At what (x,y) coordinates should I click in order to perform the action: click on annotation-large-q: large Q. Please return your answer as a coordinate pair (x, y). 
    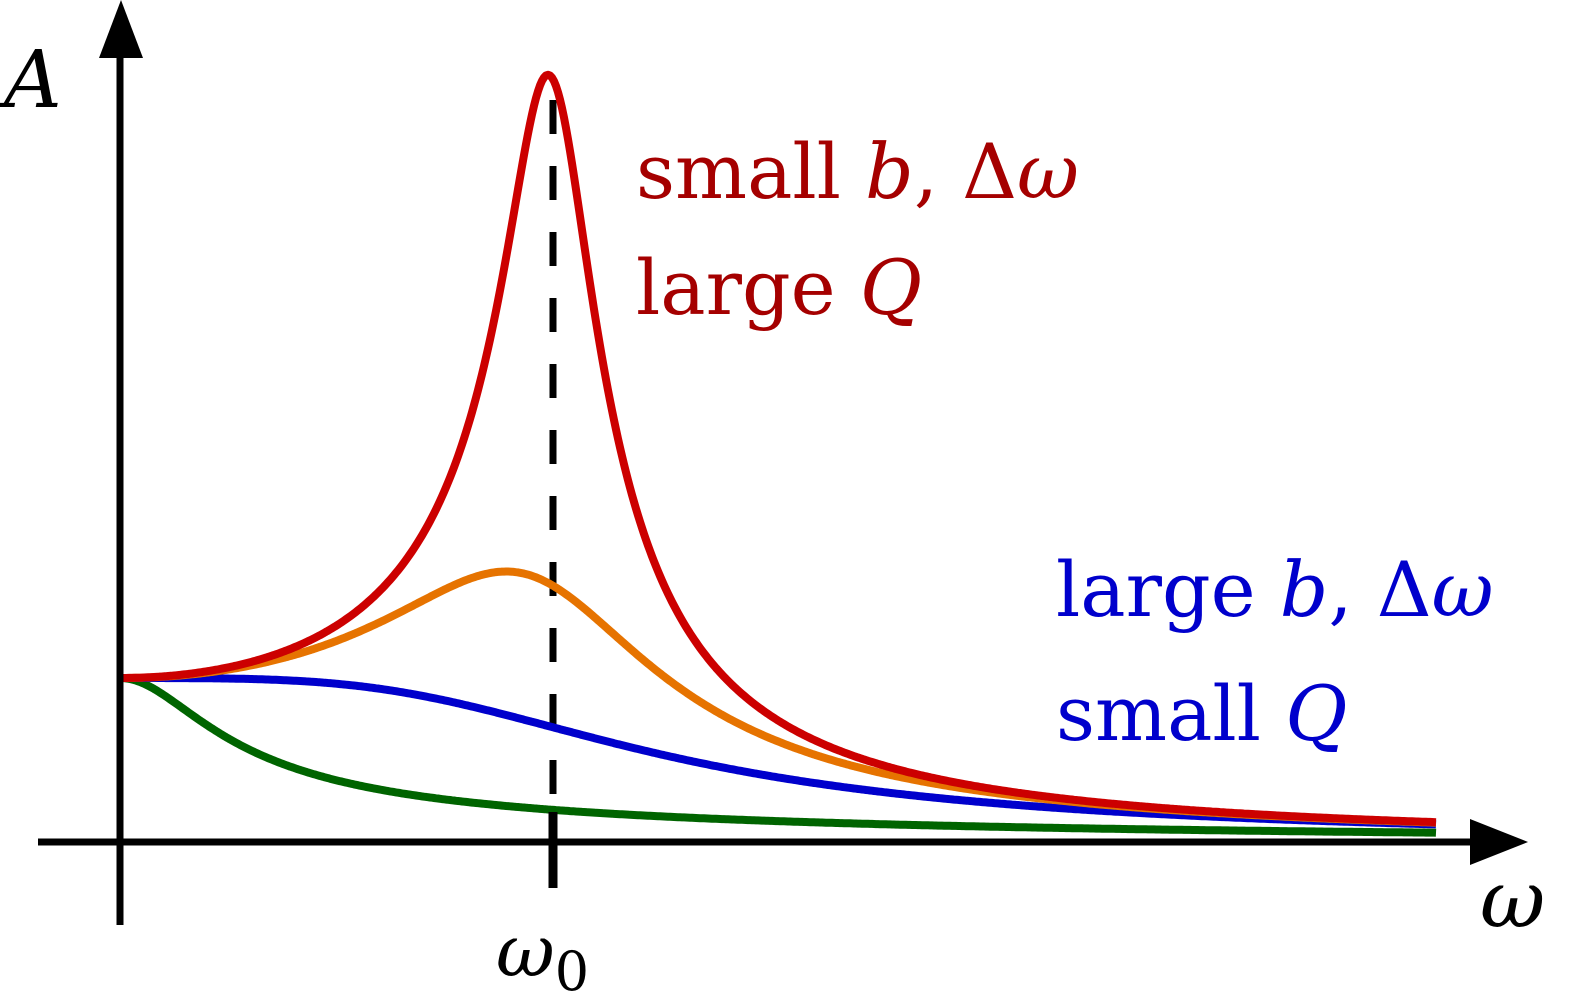
    Looking at the image, I should click on (779, 288).